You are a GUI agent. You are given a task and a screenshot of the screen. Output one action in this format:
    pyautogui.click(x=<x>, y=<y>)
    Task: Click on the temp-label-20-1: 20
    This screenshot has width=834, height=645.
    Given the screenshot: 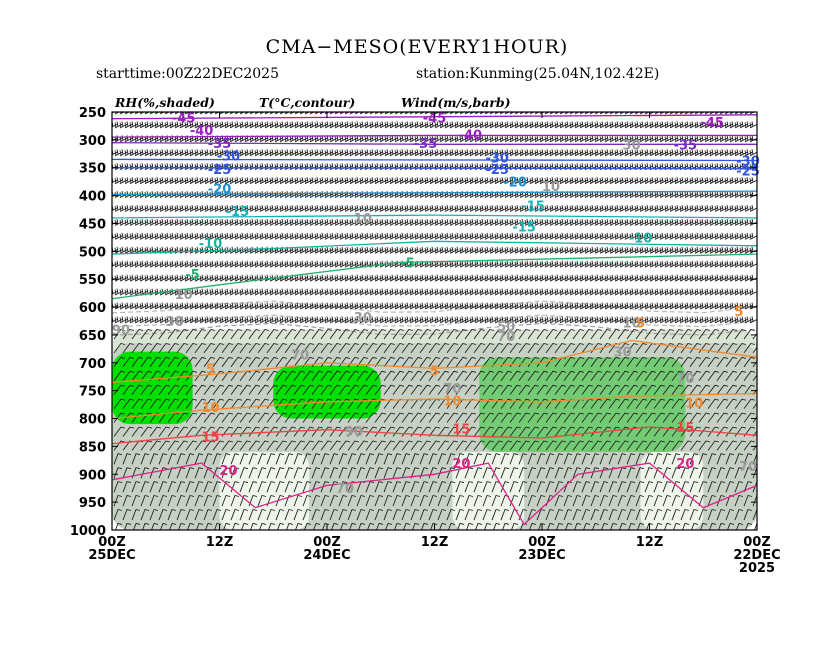 What is the action you would take?
    pyautogui.click(x=461, y=464)
    